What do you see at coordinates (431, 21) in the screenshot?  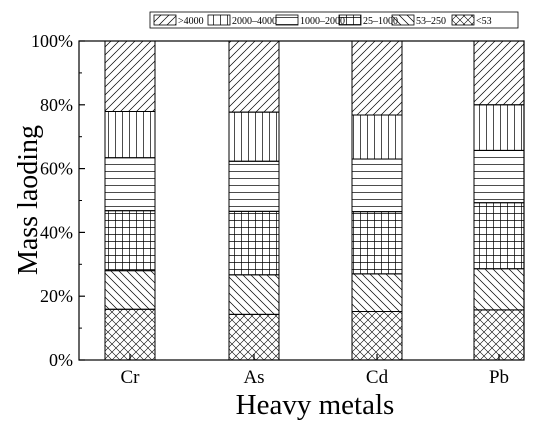 I see `legend-label: 53–250` at bounding box center [431, 21].